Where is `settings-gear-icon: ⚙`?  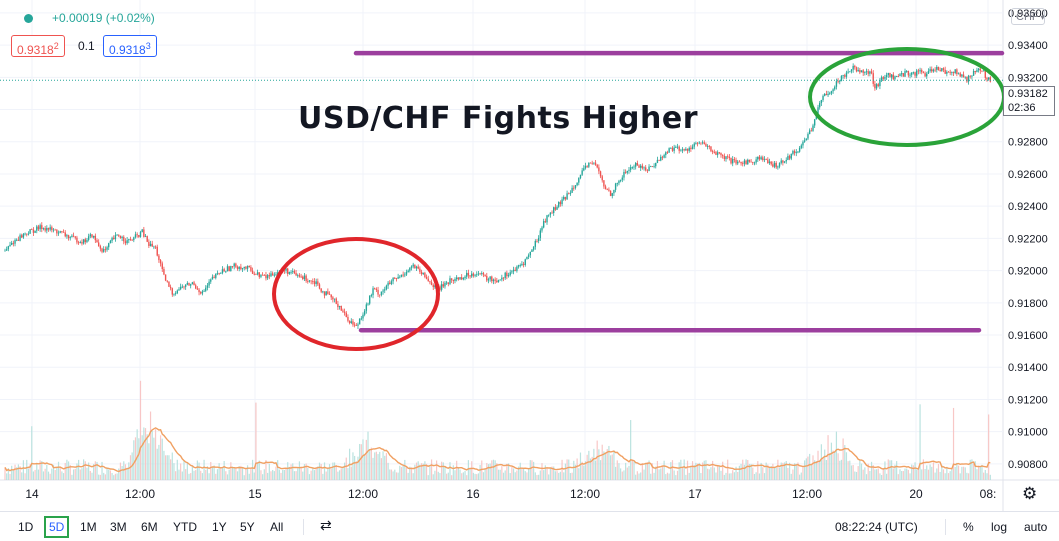 settings-gear-icon: ⚙ is located at coordinates (1030, 493).